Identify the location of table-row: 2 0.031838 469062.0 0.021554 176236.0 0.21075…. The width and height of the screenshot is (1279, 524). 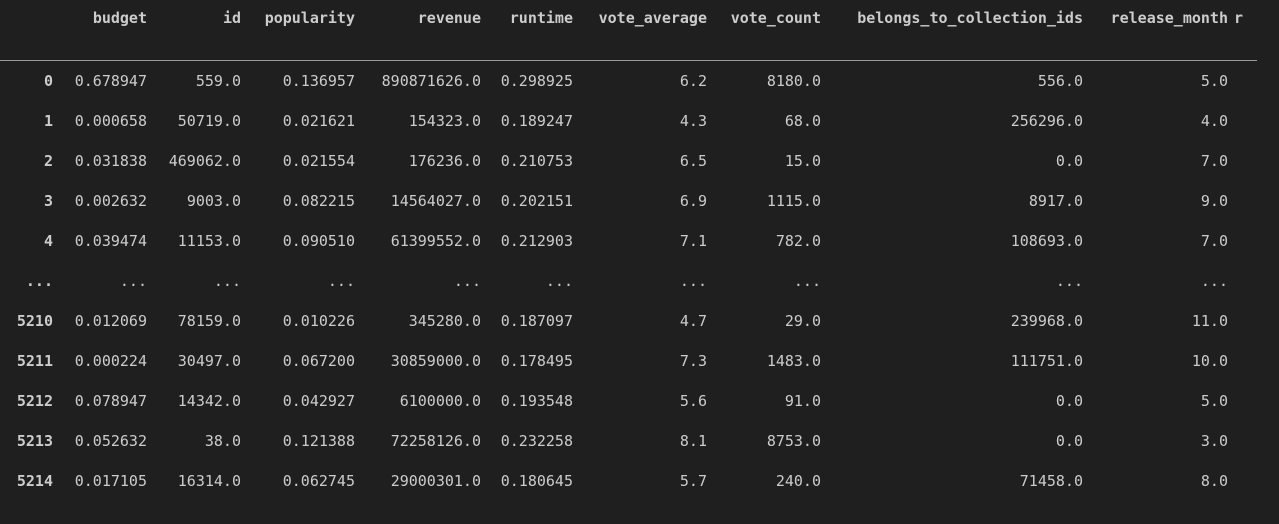
(628, 161).